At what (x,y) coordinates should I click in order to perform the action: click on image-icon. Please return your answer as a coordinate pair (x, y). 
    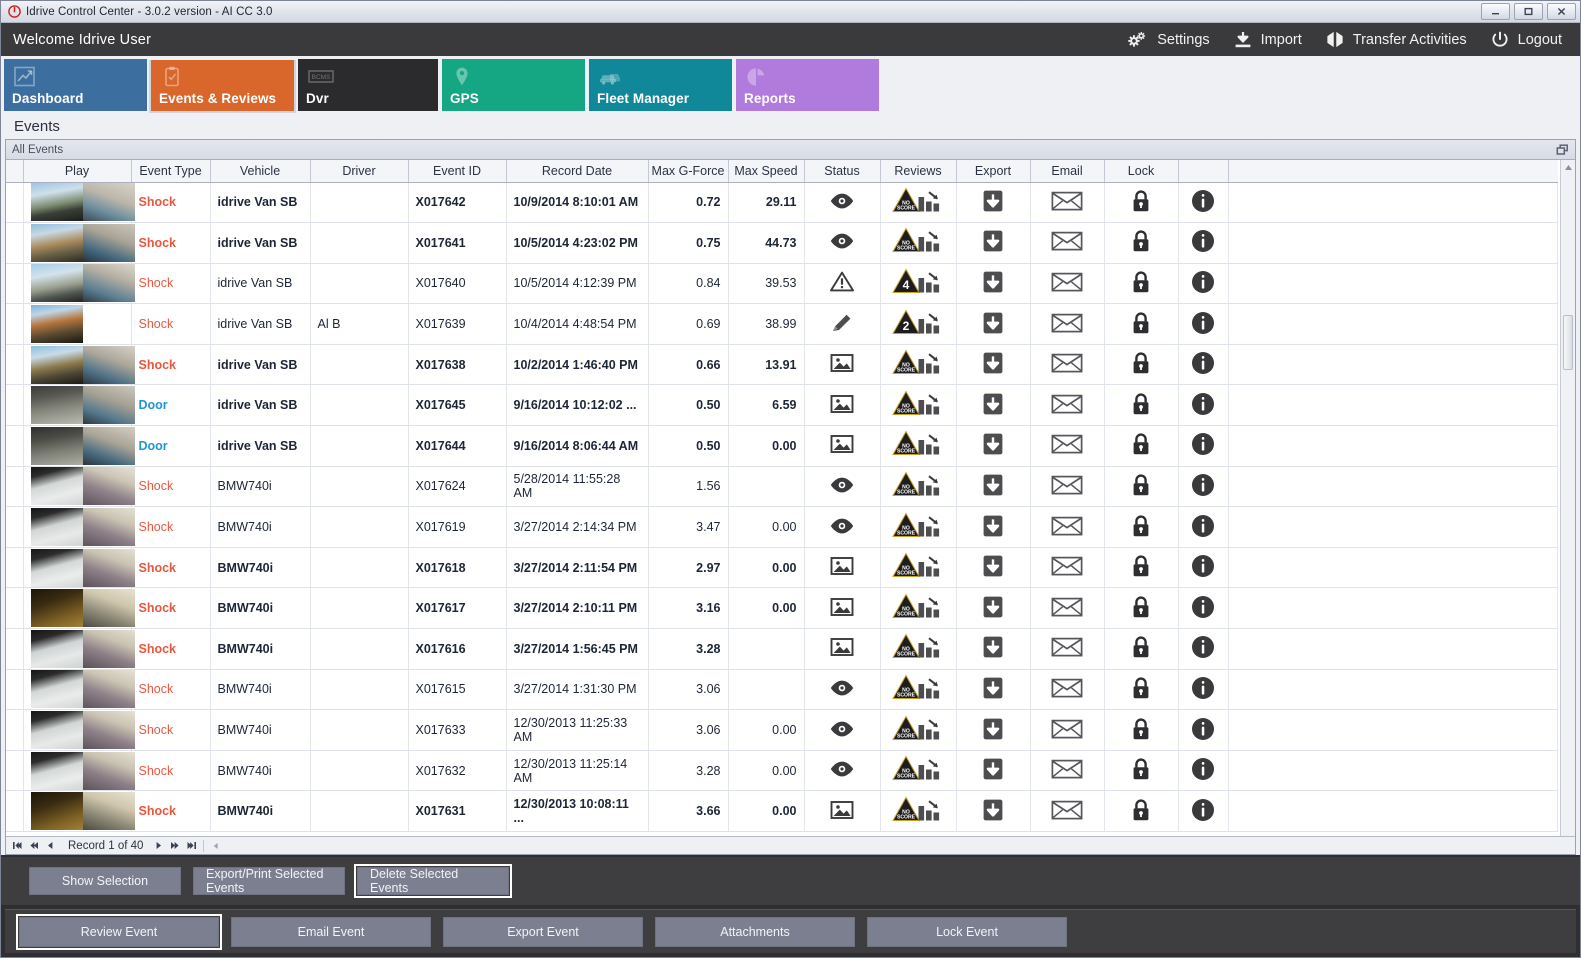
    Looking at the image, I should click on (842, 607).